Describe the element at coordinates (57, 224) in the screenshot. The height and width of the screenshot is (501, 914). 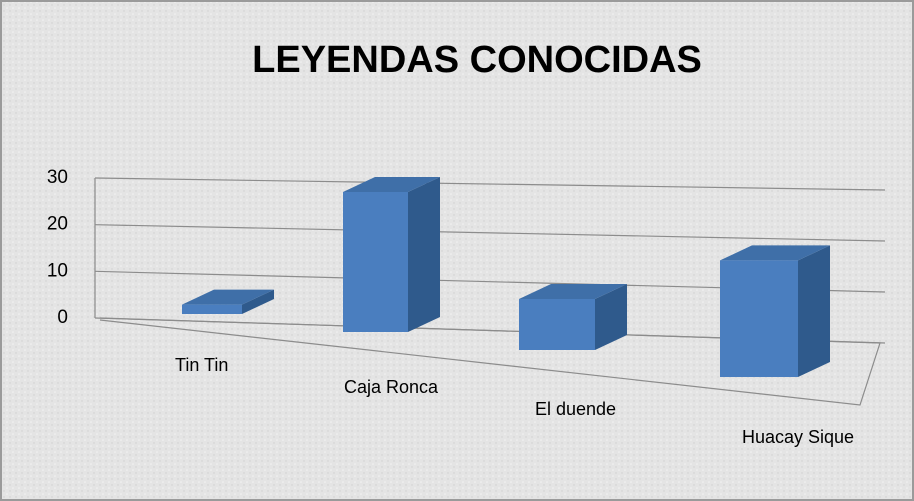
I see `y-tick-label: 20` at that location.